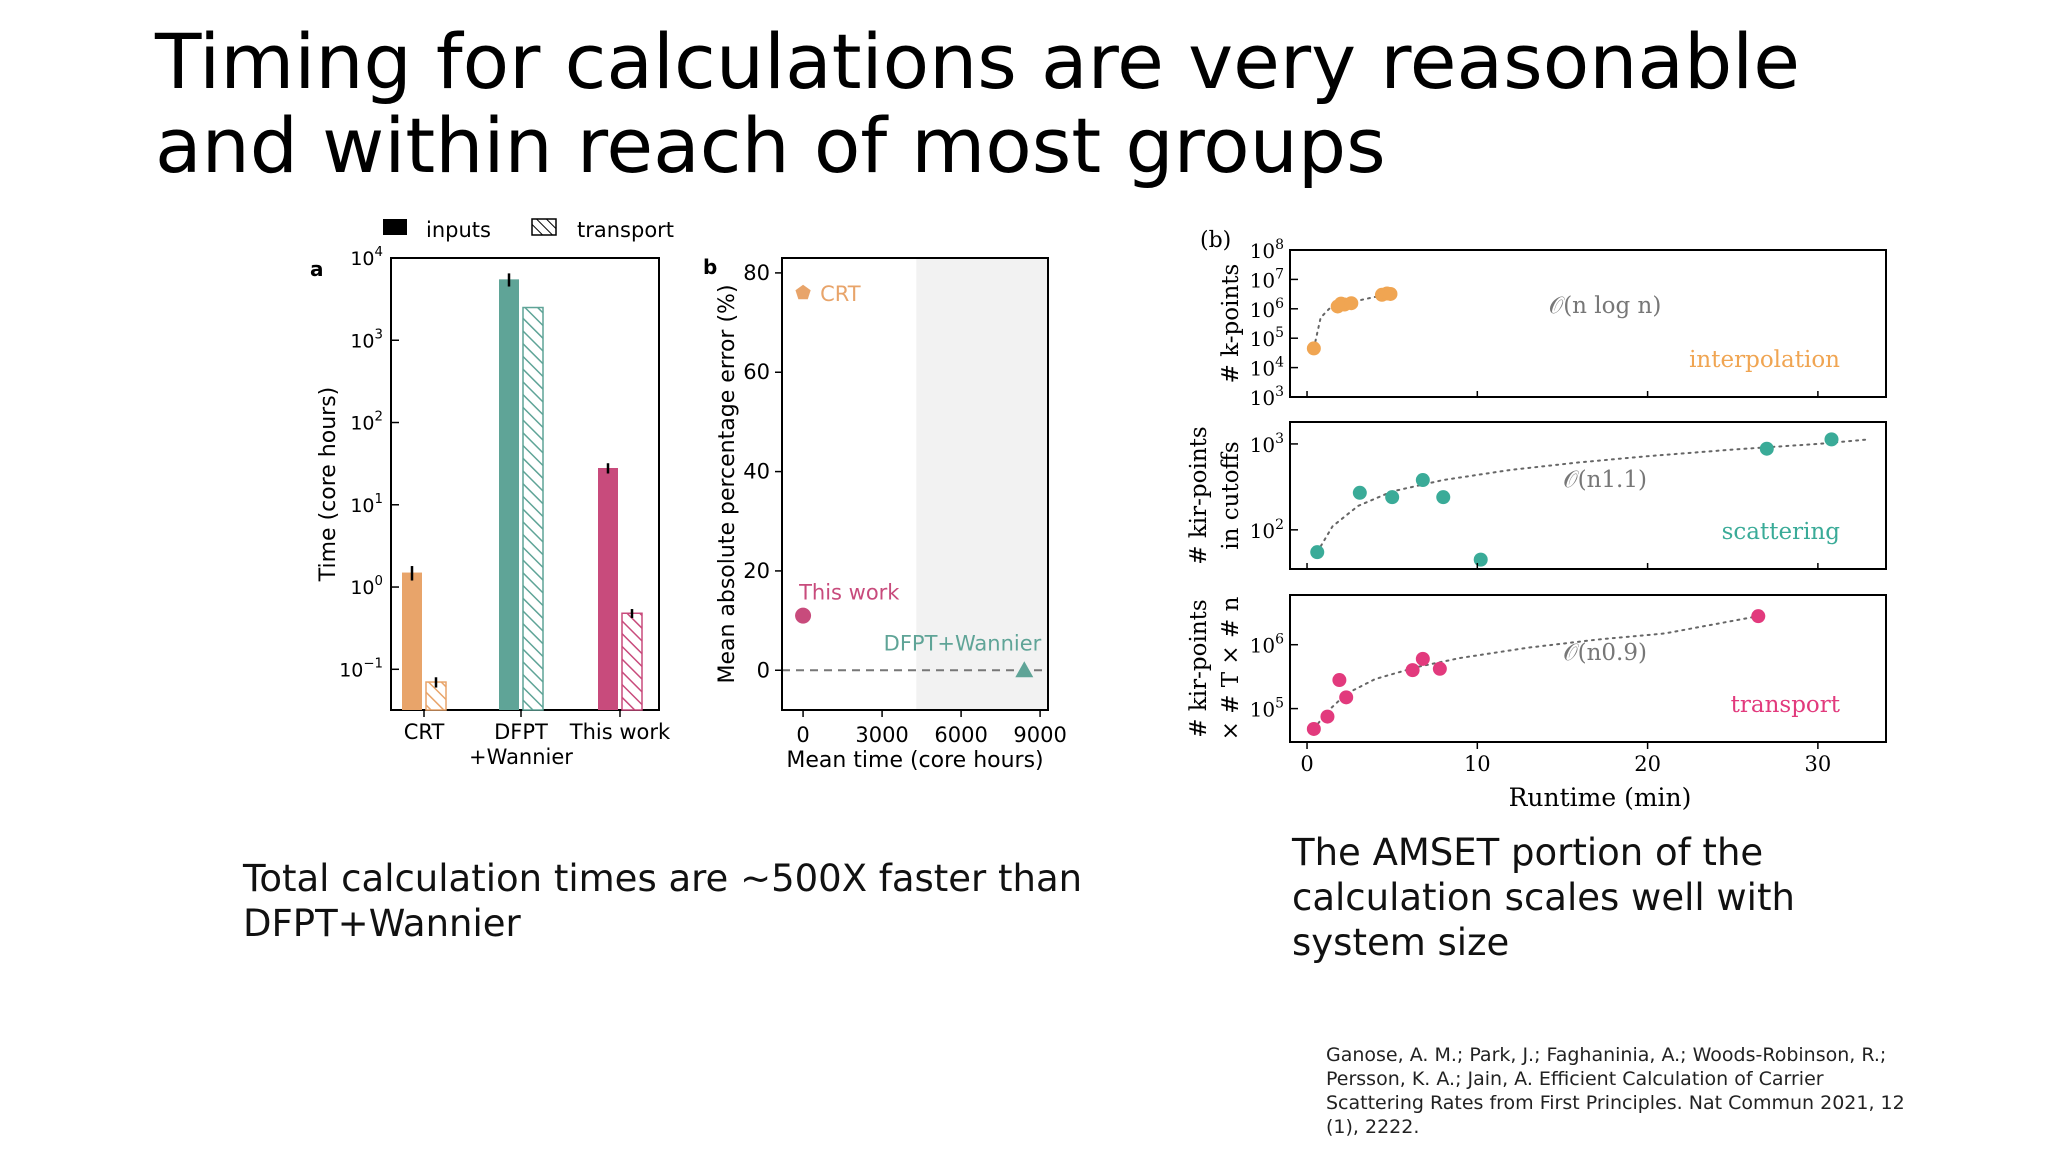 The image size is (2048, 1152). I want to click on panel-b-y-ticks: 0 20 40 60 80, so click(762, 471).